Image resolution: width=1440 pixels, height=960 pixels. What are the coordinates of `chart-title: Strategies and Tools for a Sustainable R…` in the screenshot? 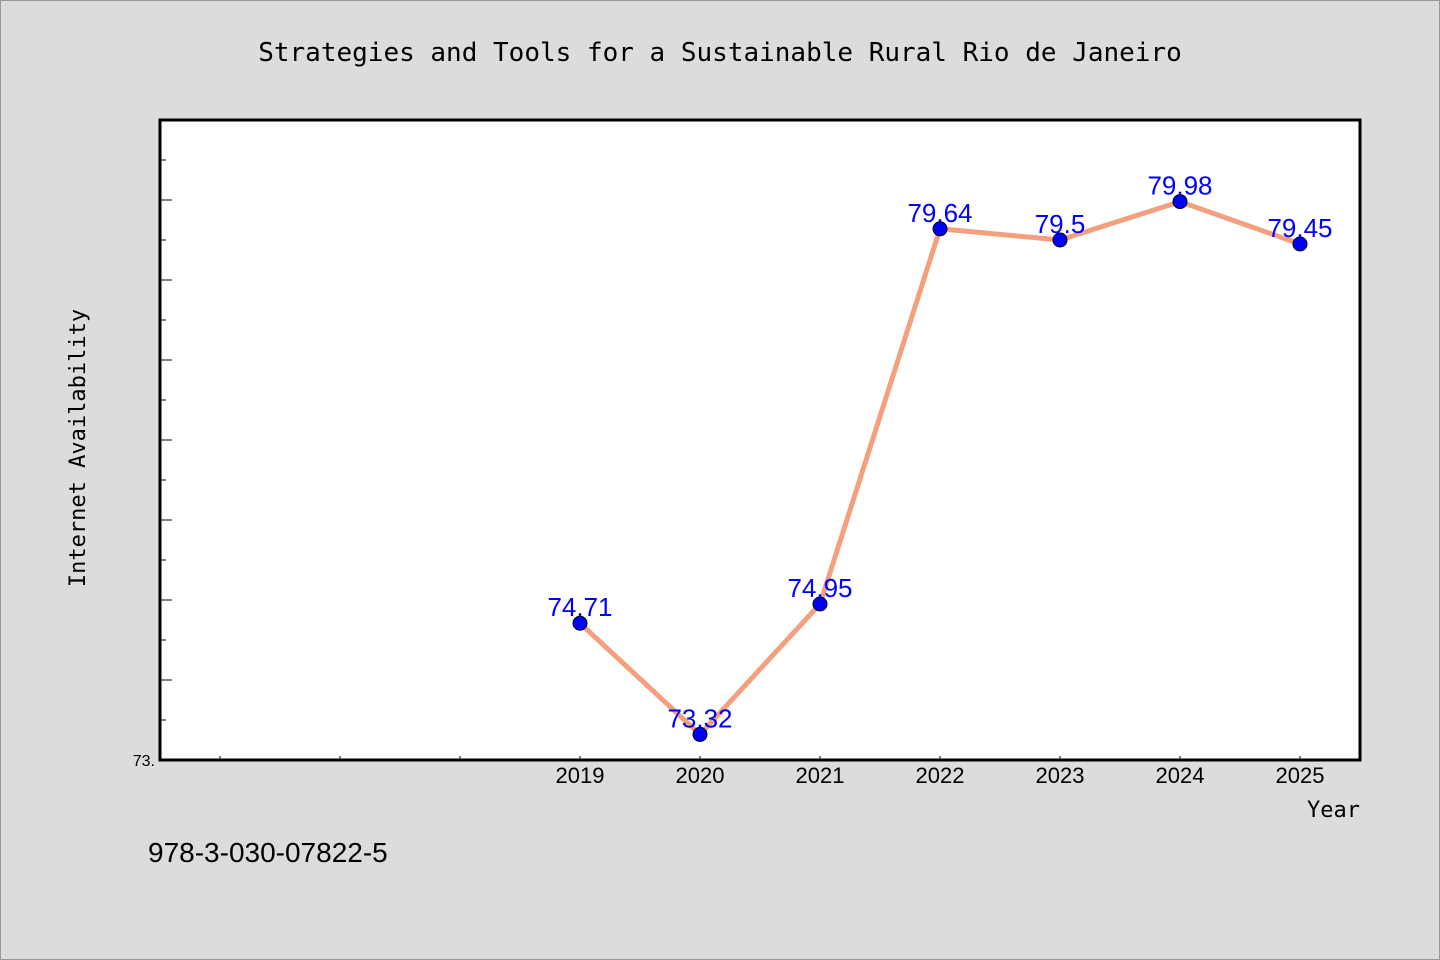 It's located at (720, 53).